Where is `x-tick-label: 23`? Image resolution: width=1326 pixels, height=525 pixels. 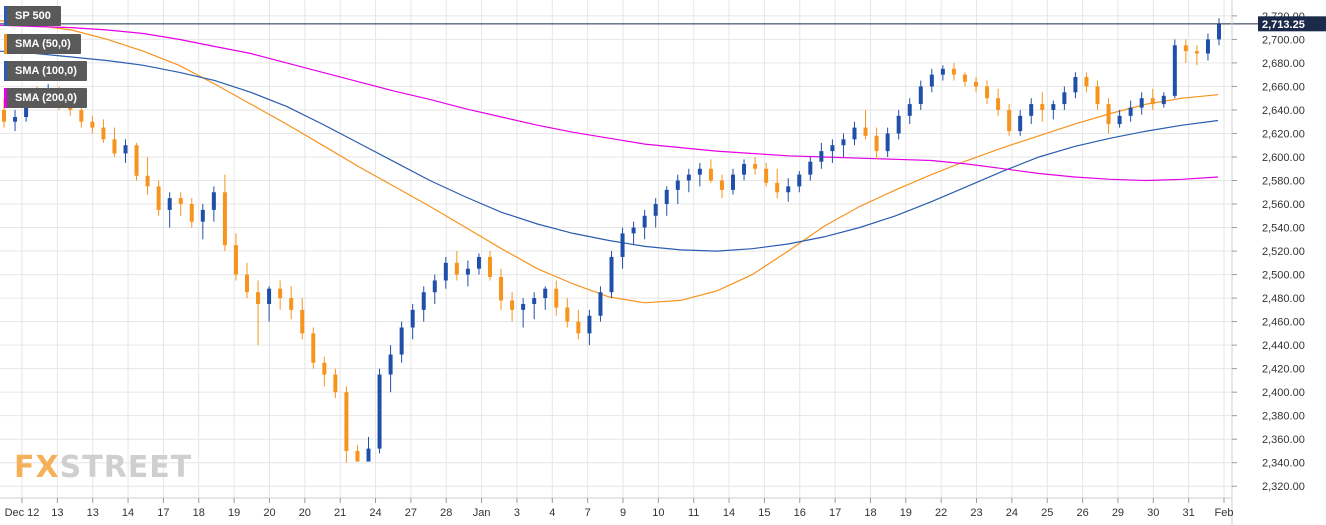 x-tick-label: 23 is located at coordinates (976, 513).